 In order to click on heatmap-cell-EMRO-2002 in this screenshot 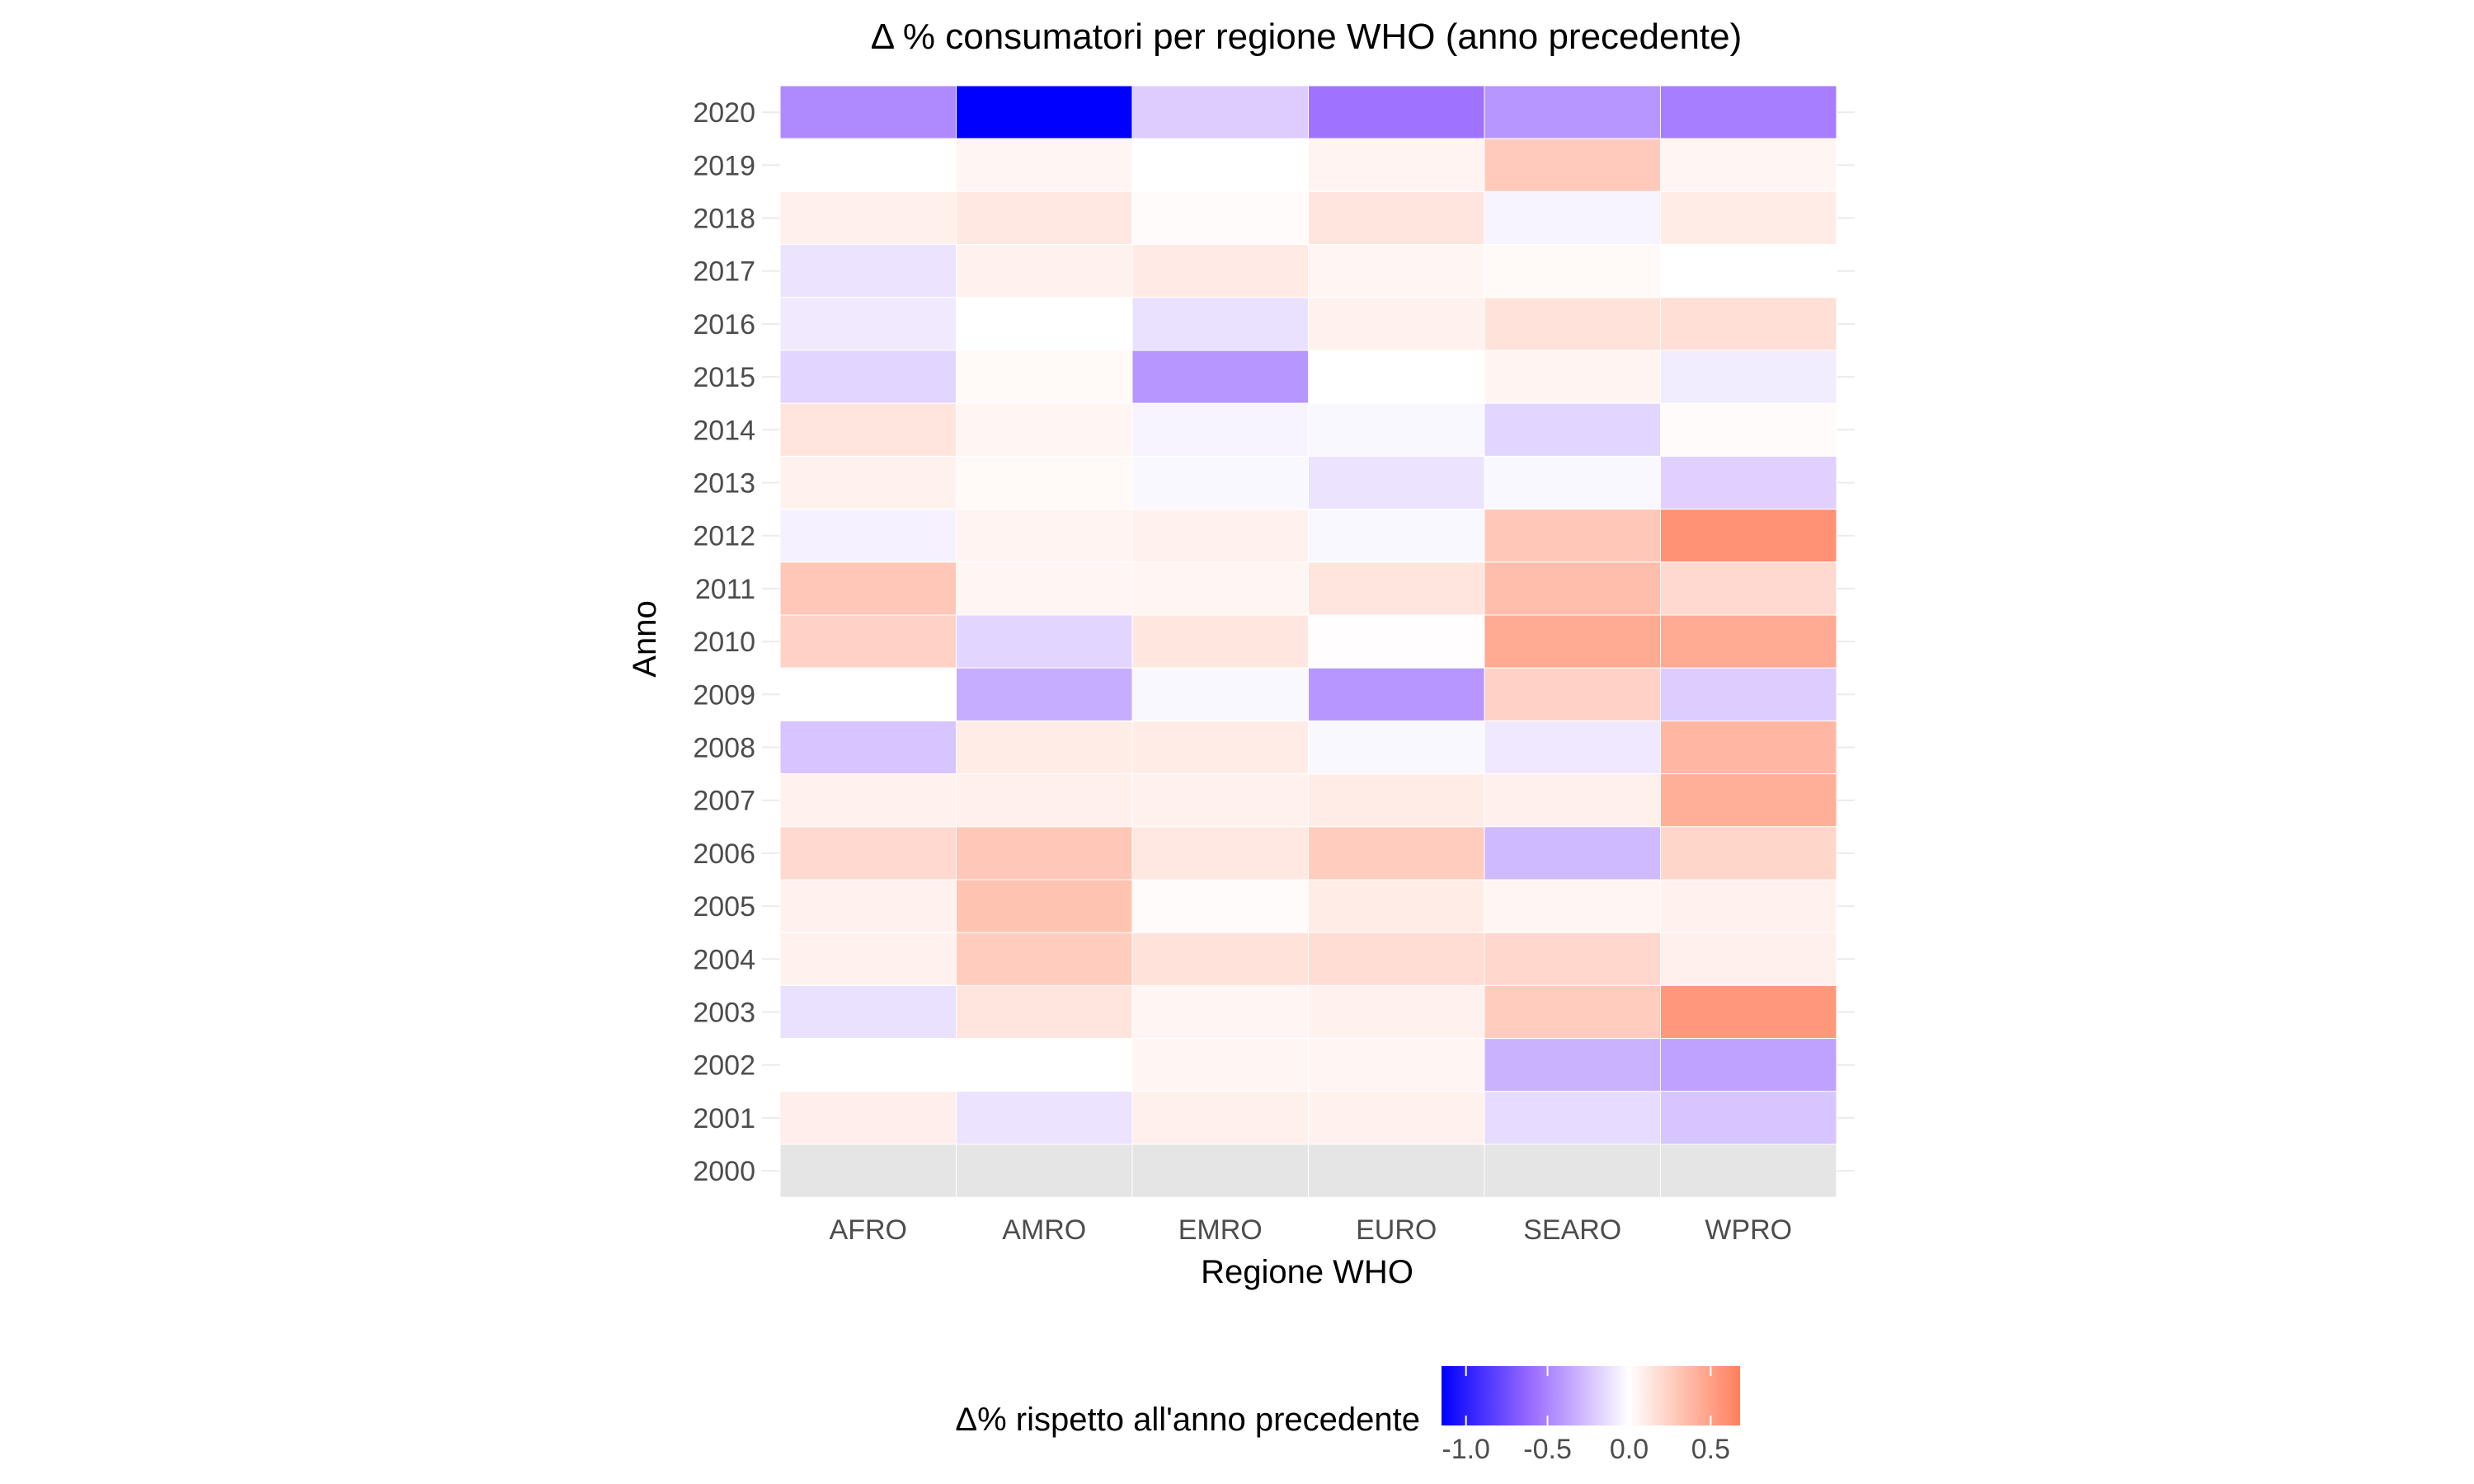, I will do `click(1220, 1065)`.